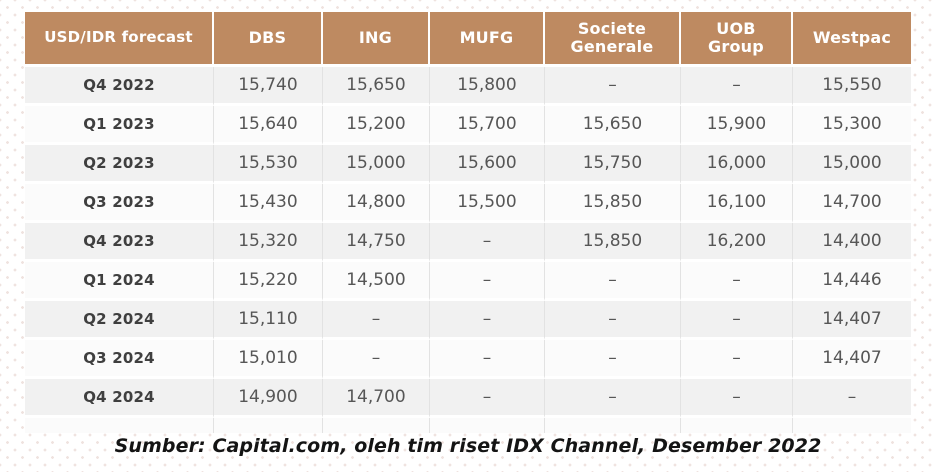 The height and width of the screenshot is (472, 932). Describe the element at coordinates (268, 398) in the screenshot. I see `forecast-value: 14,900` at that location.